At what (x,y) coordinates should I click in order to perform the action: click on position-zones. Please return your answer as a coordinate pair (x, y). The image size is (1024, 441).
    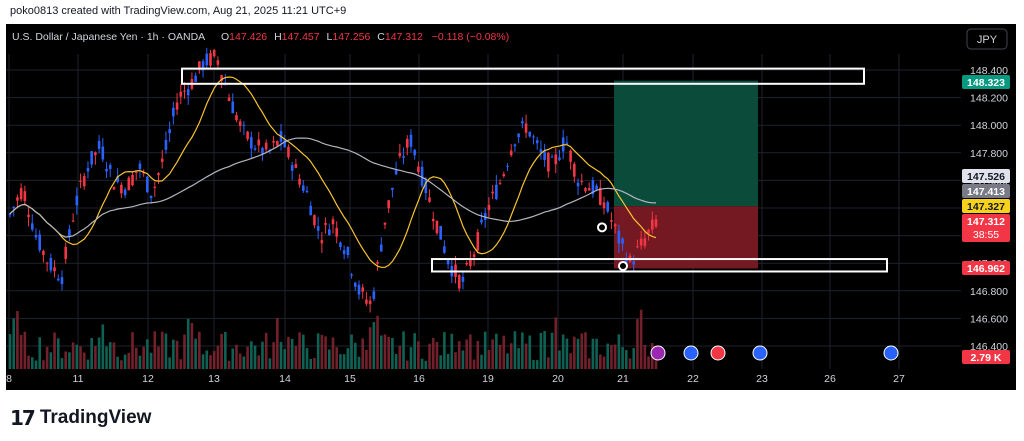
    Looking at the image, I should click on (686, 174).